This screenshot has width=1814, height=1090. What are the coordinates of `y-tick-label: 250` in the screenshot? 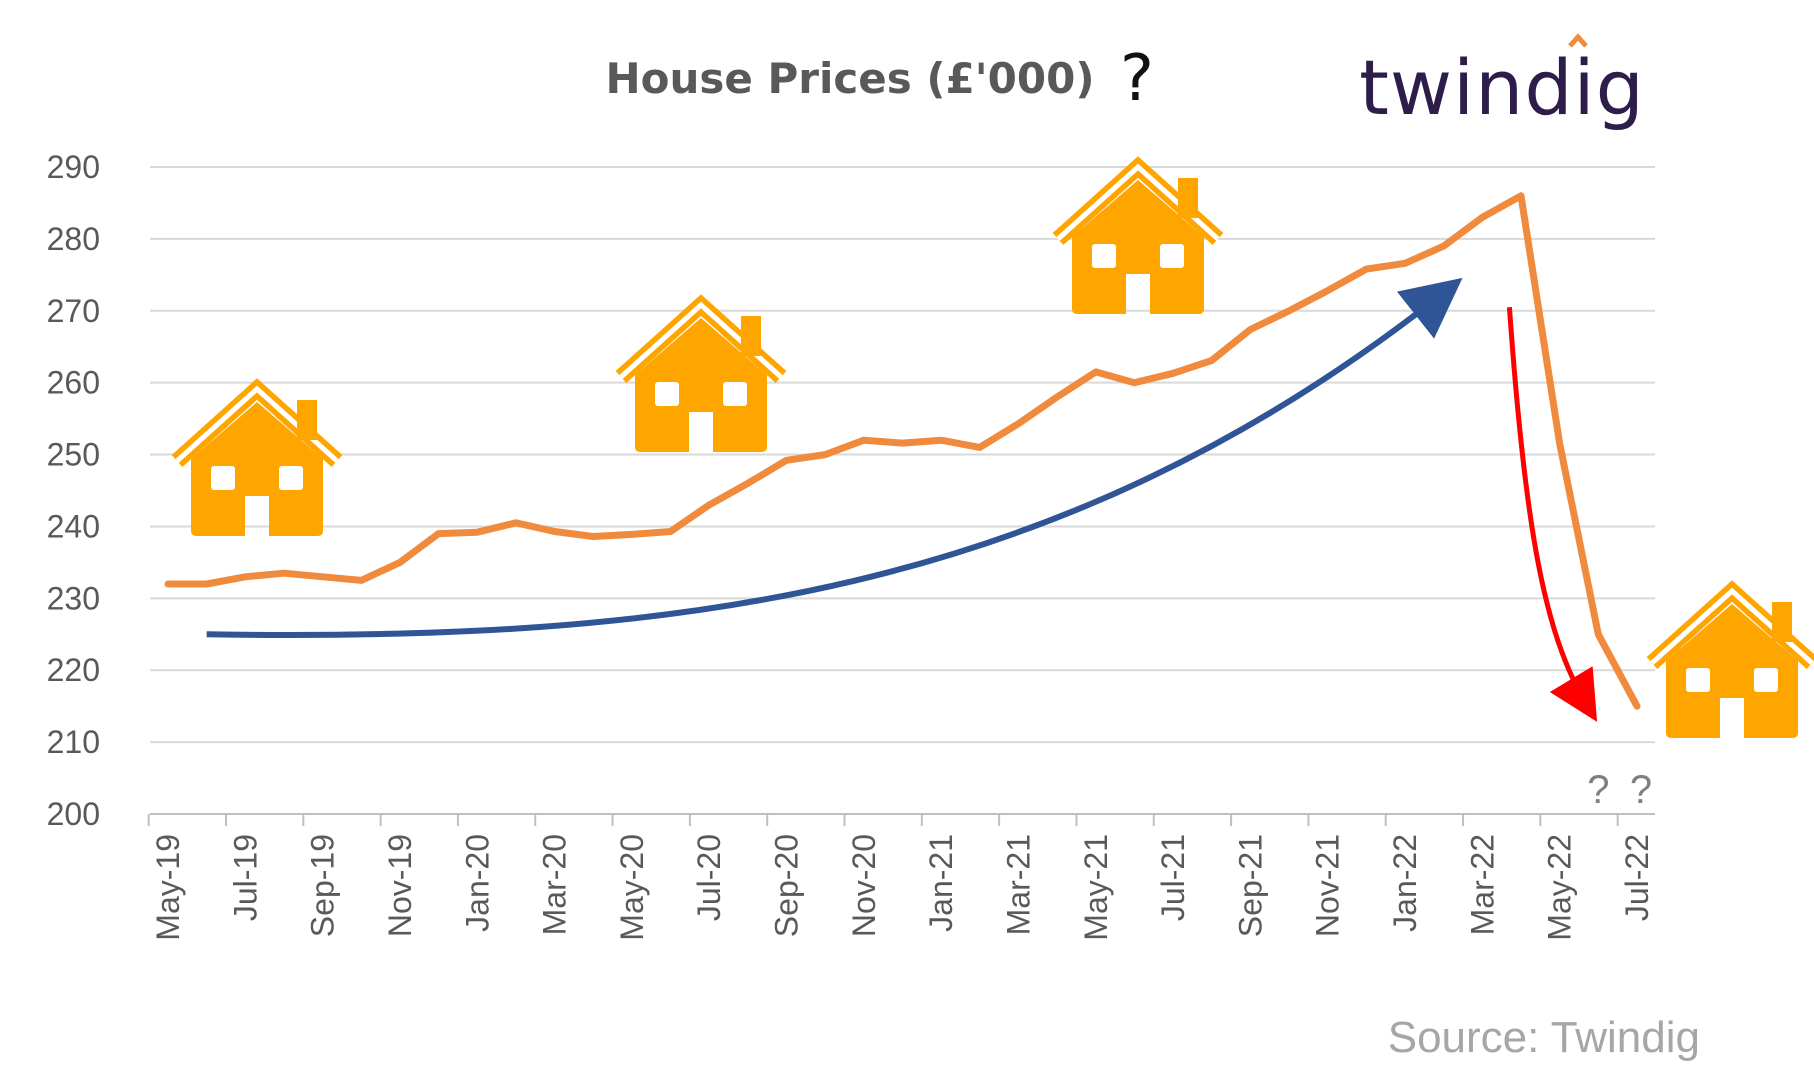 It's located at (73, 455).